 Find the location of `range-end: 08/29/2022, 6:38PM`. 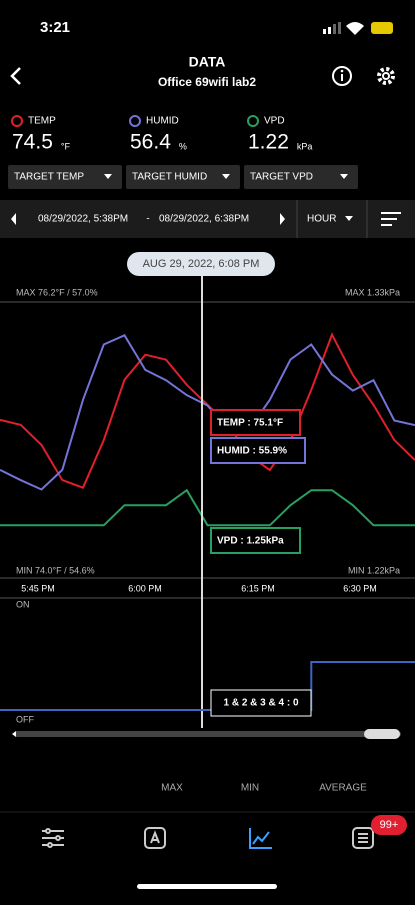

range-end: 08/29/2022, 6:38PM is located at coordinates (204, 219).